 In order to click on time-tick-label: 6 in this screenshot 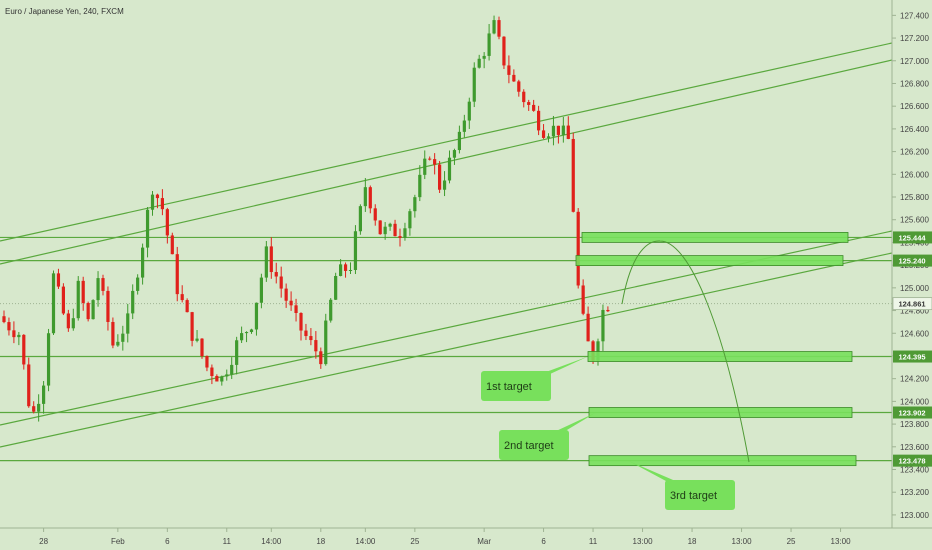, I will do `click(167, 541)`.